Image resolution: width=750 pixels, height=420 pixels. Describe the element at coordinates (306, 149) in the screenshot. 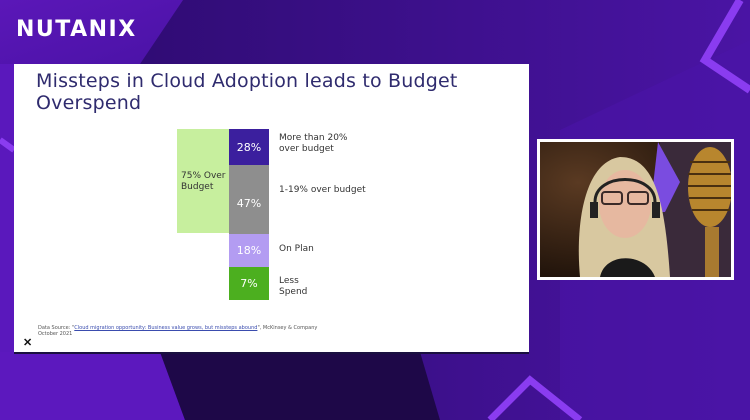

I see `label-line2: over budget` at that location.